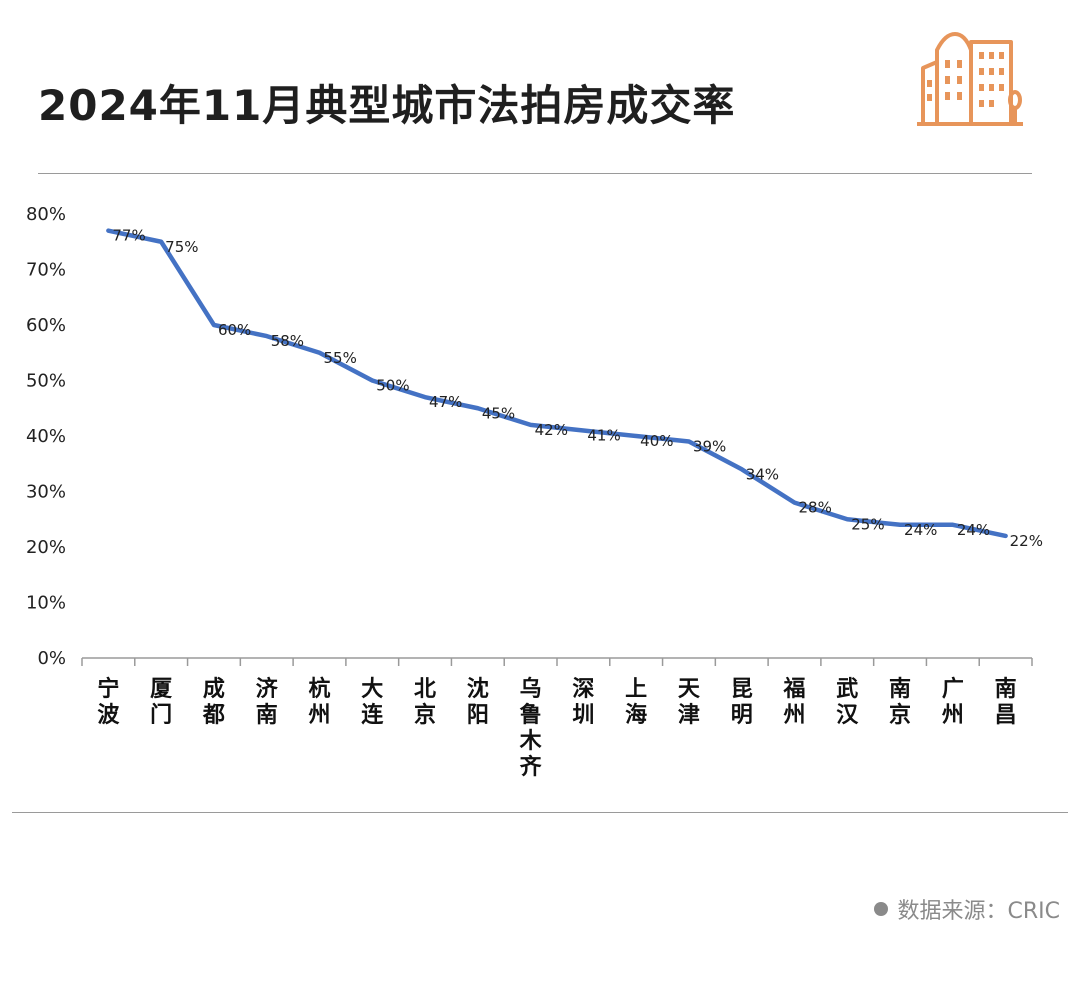  What do you see at coordinates (319, 702) in the screenshot?
I see `x-category-label: 杭州` at bounding box center [319, 702].